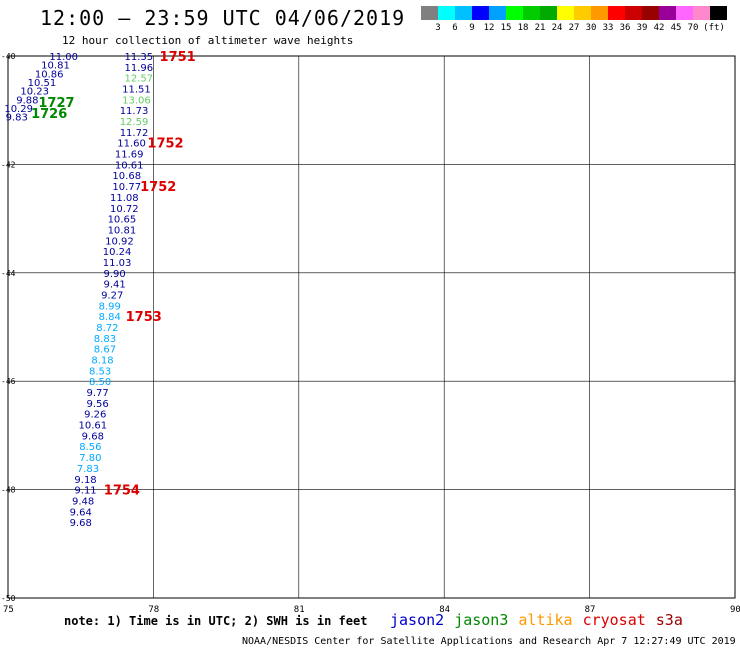 This screenshot has width=740, height=650. I want to click on legend-label: 9, so click(472, 28).